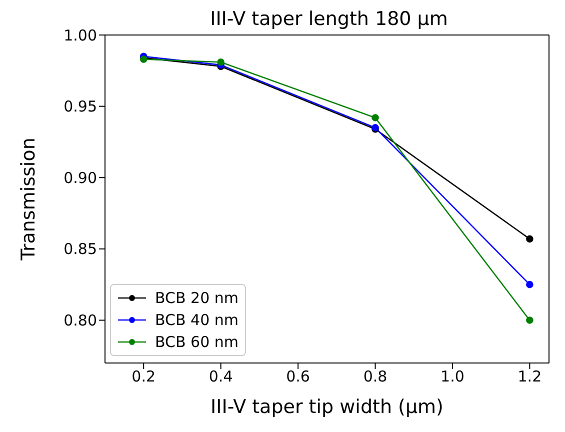 The width and height of the screenshot is (565, 432). I want to click on legend-label: BCB 60 nm, so click(197, 342).